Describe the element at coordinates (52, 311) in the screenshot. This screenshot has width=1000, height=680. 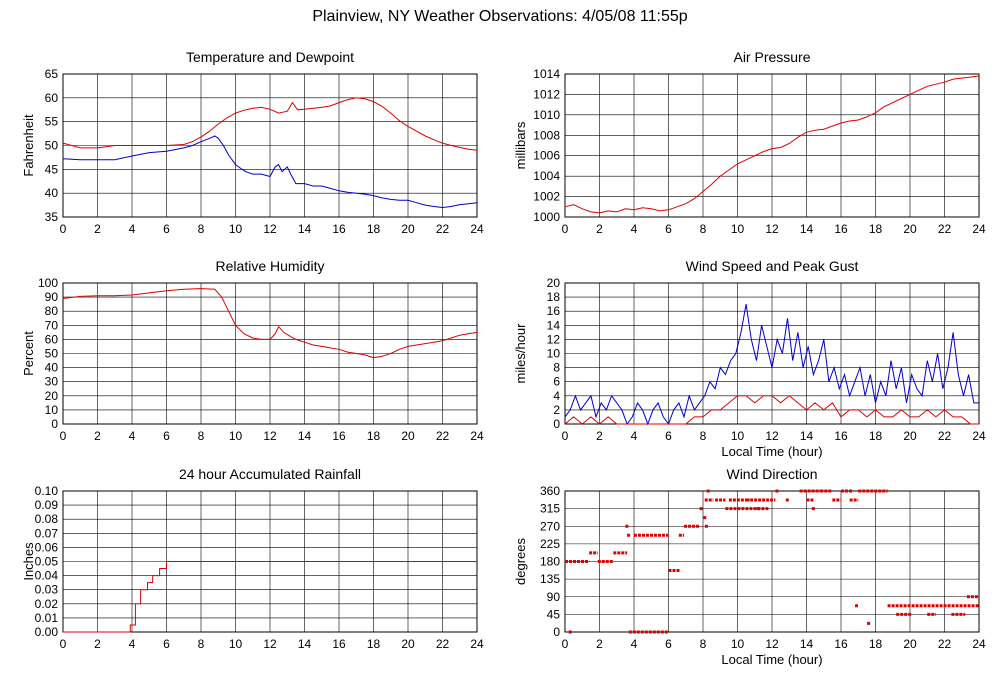
I see `y-tick-label: 80` at that location.